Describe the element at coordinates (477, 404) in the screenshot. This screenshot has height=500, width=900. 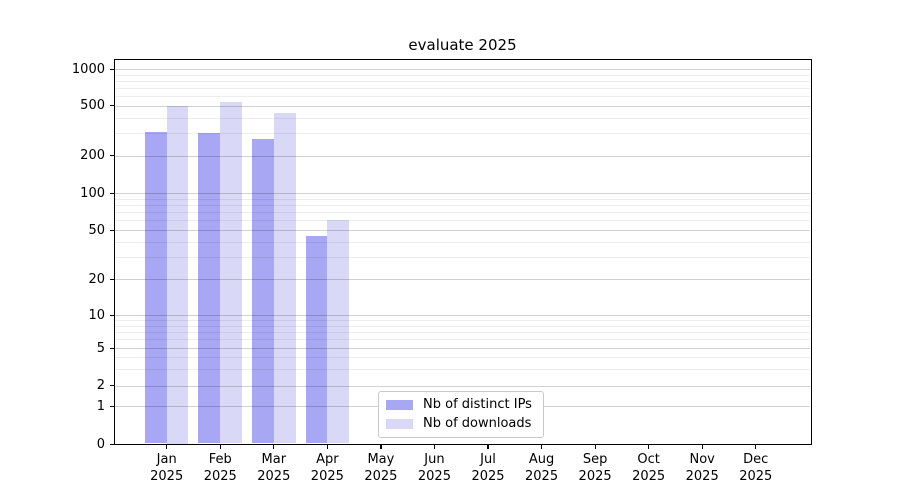
I see `legend-label-distinct-ips: Nb of distinct IPs` at that location.